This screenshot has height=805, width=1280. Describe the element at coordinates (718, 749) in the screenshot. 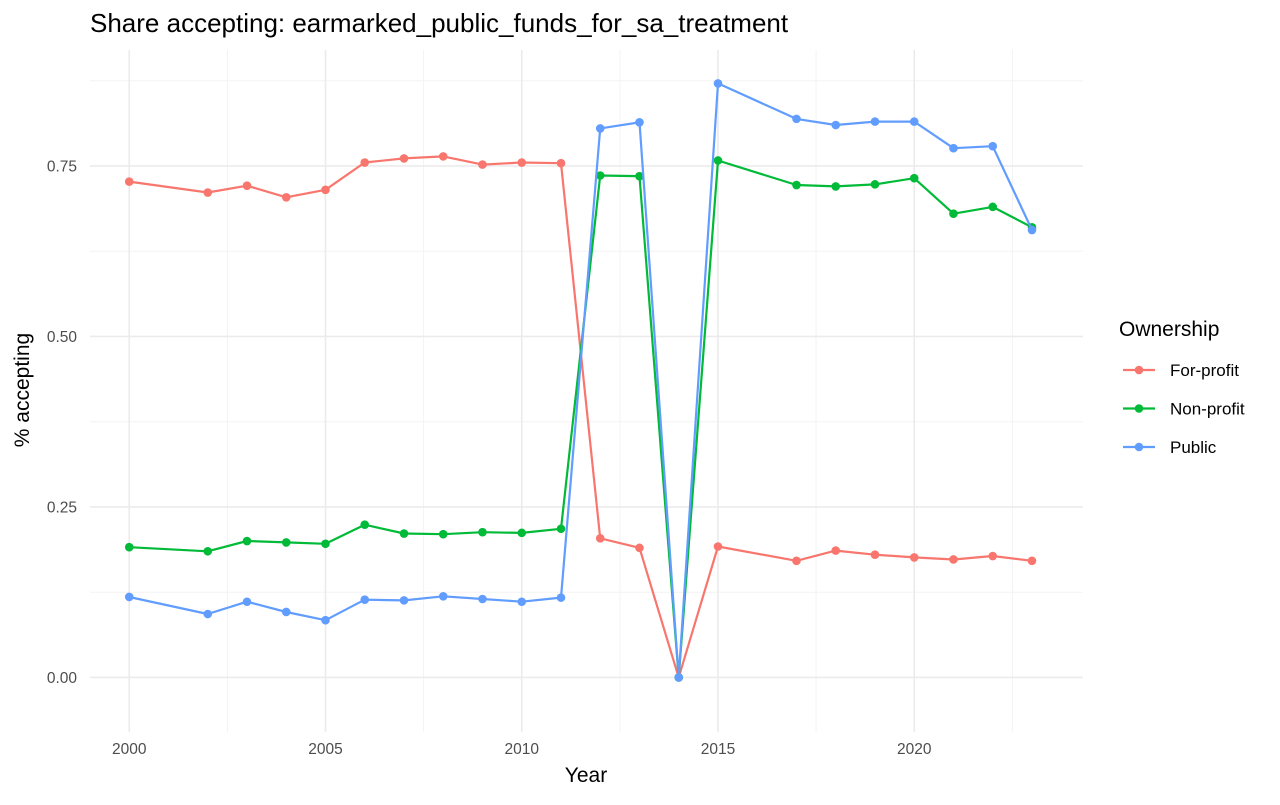

I see `x-tick-label: 2015` at that location.